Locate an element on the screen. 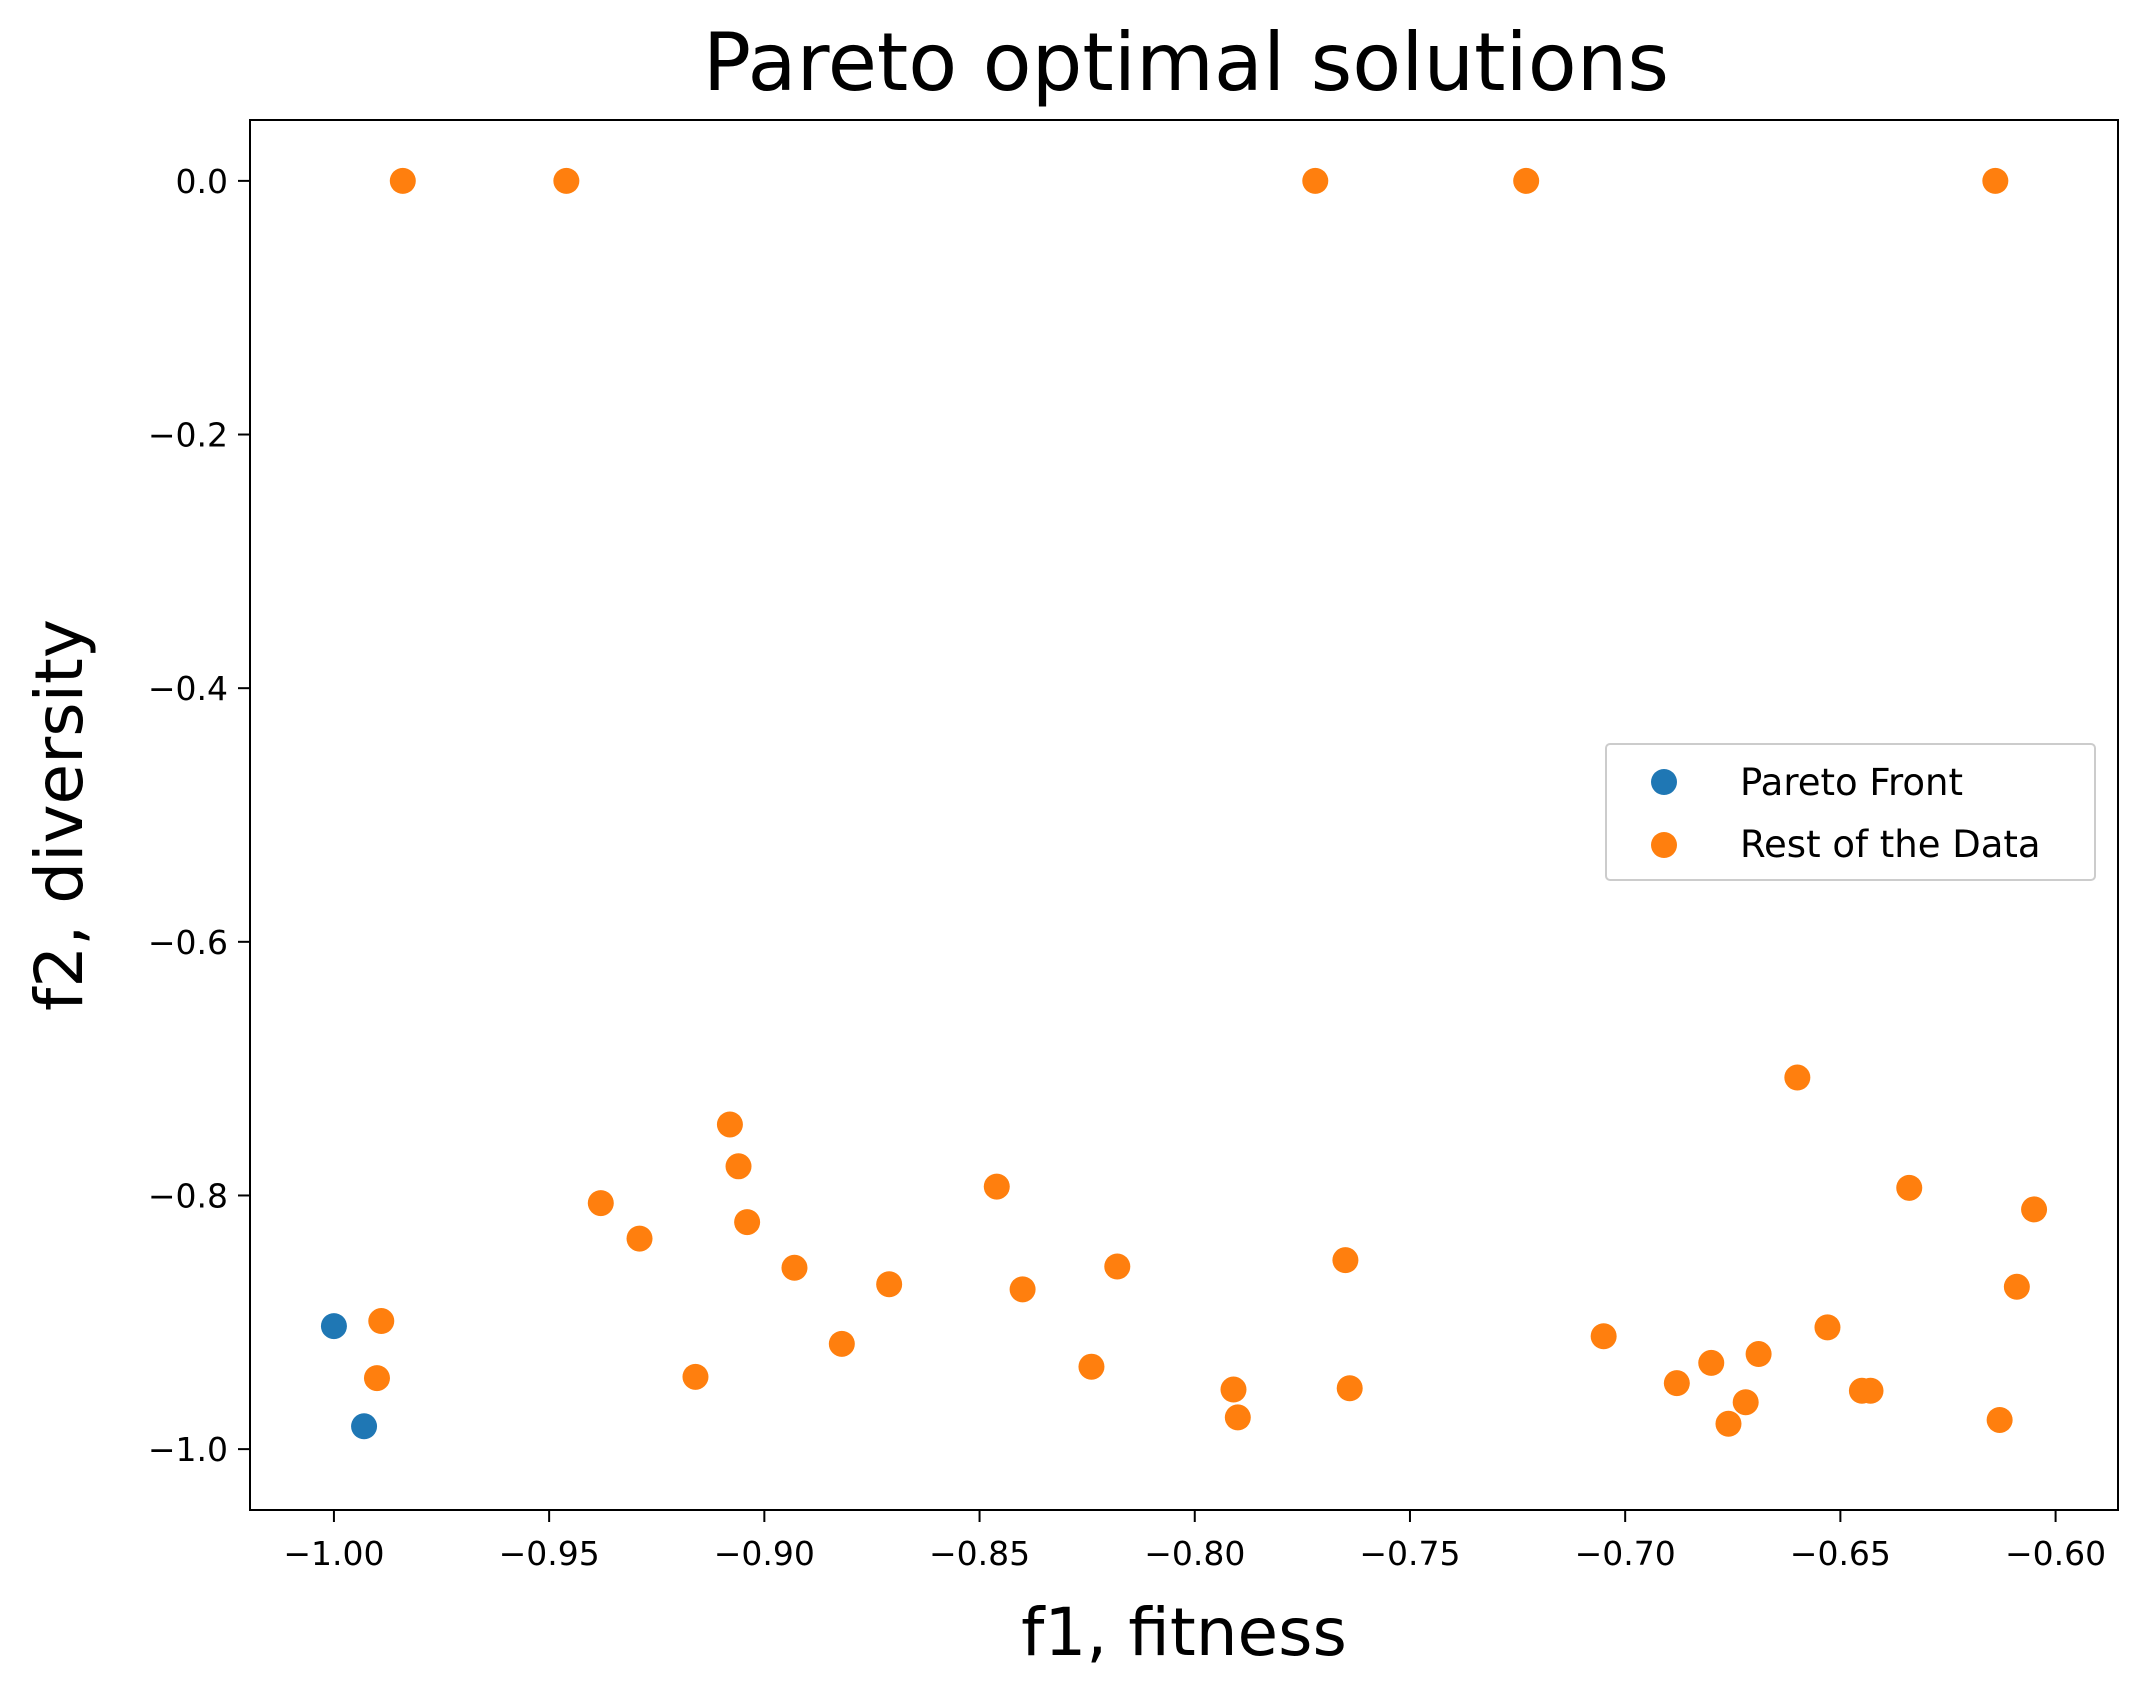  x-tick-label: −0.70 is located at coordinates (1625, 1553).